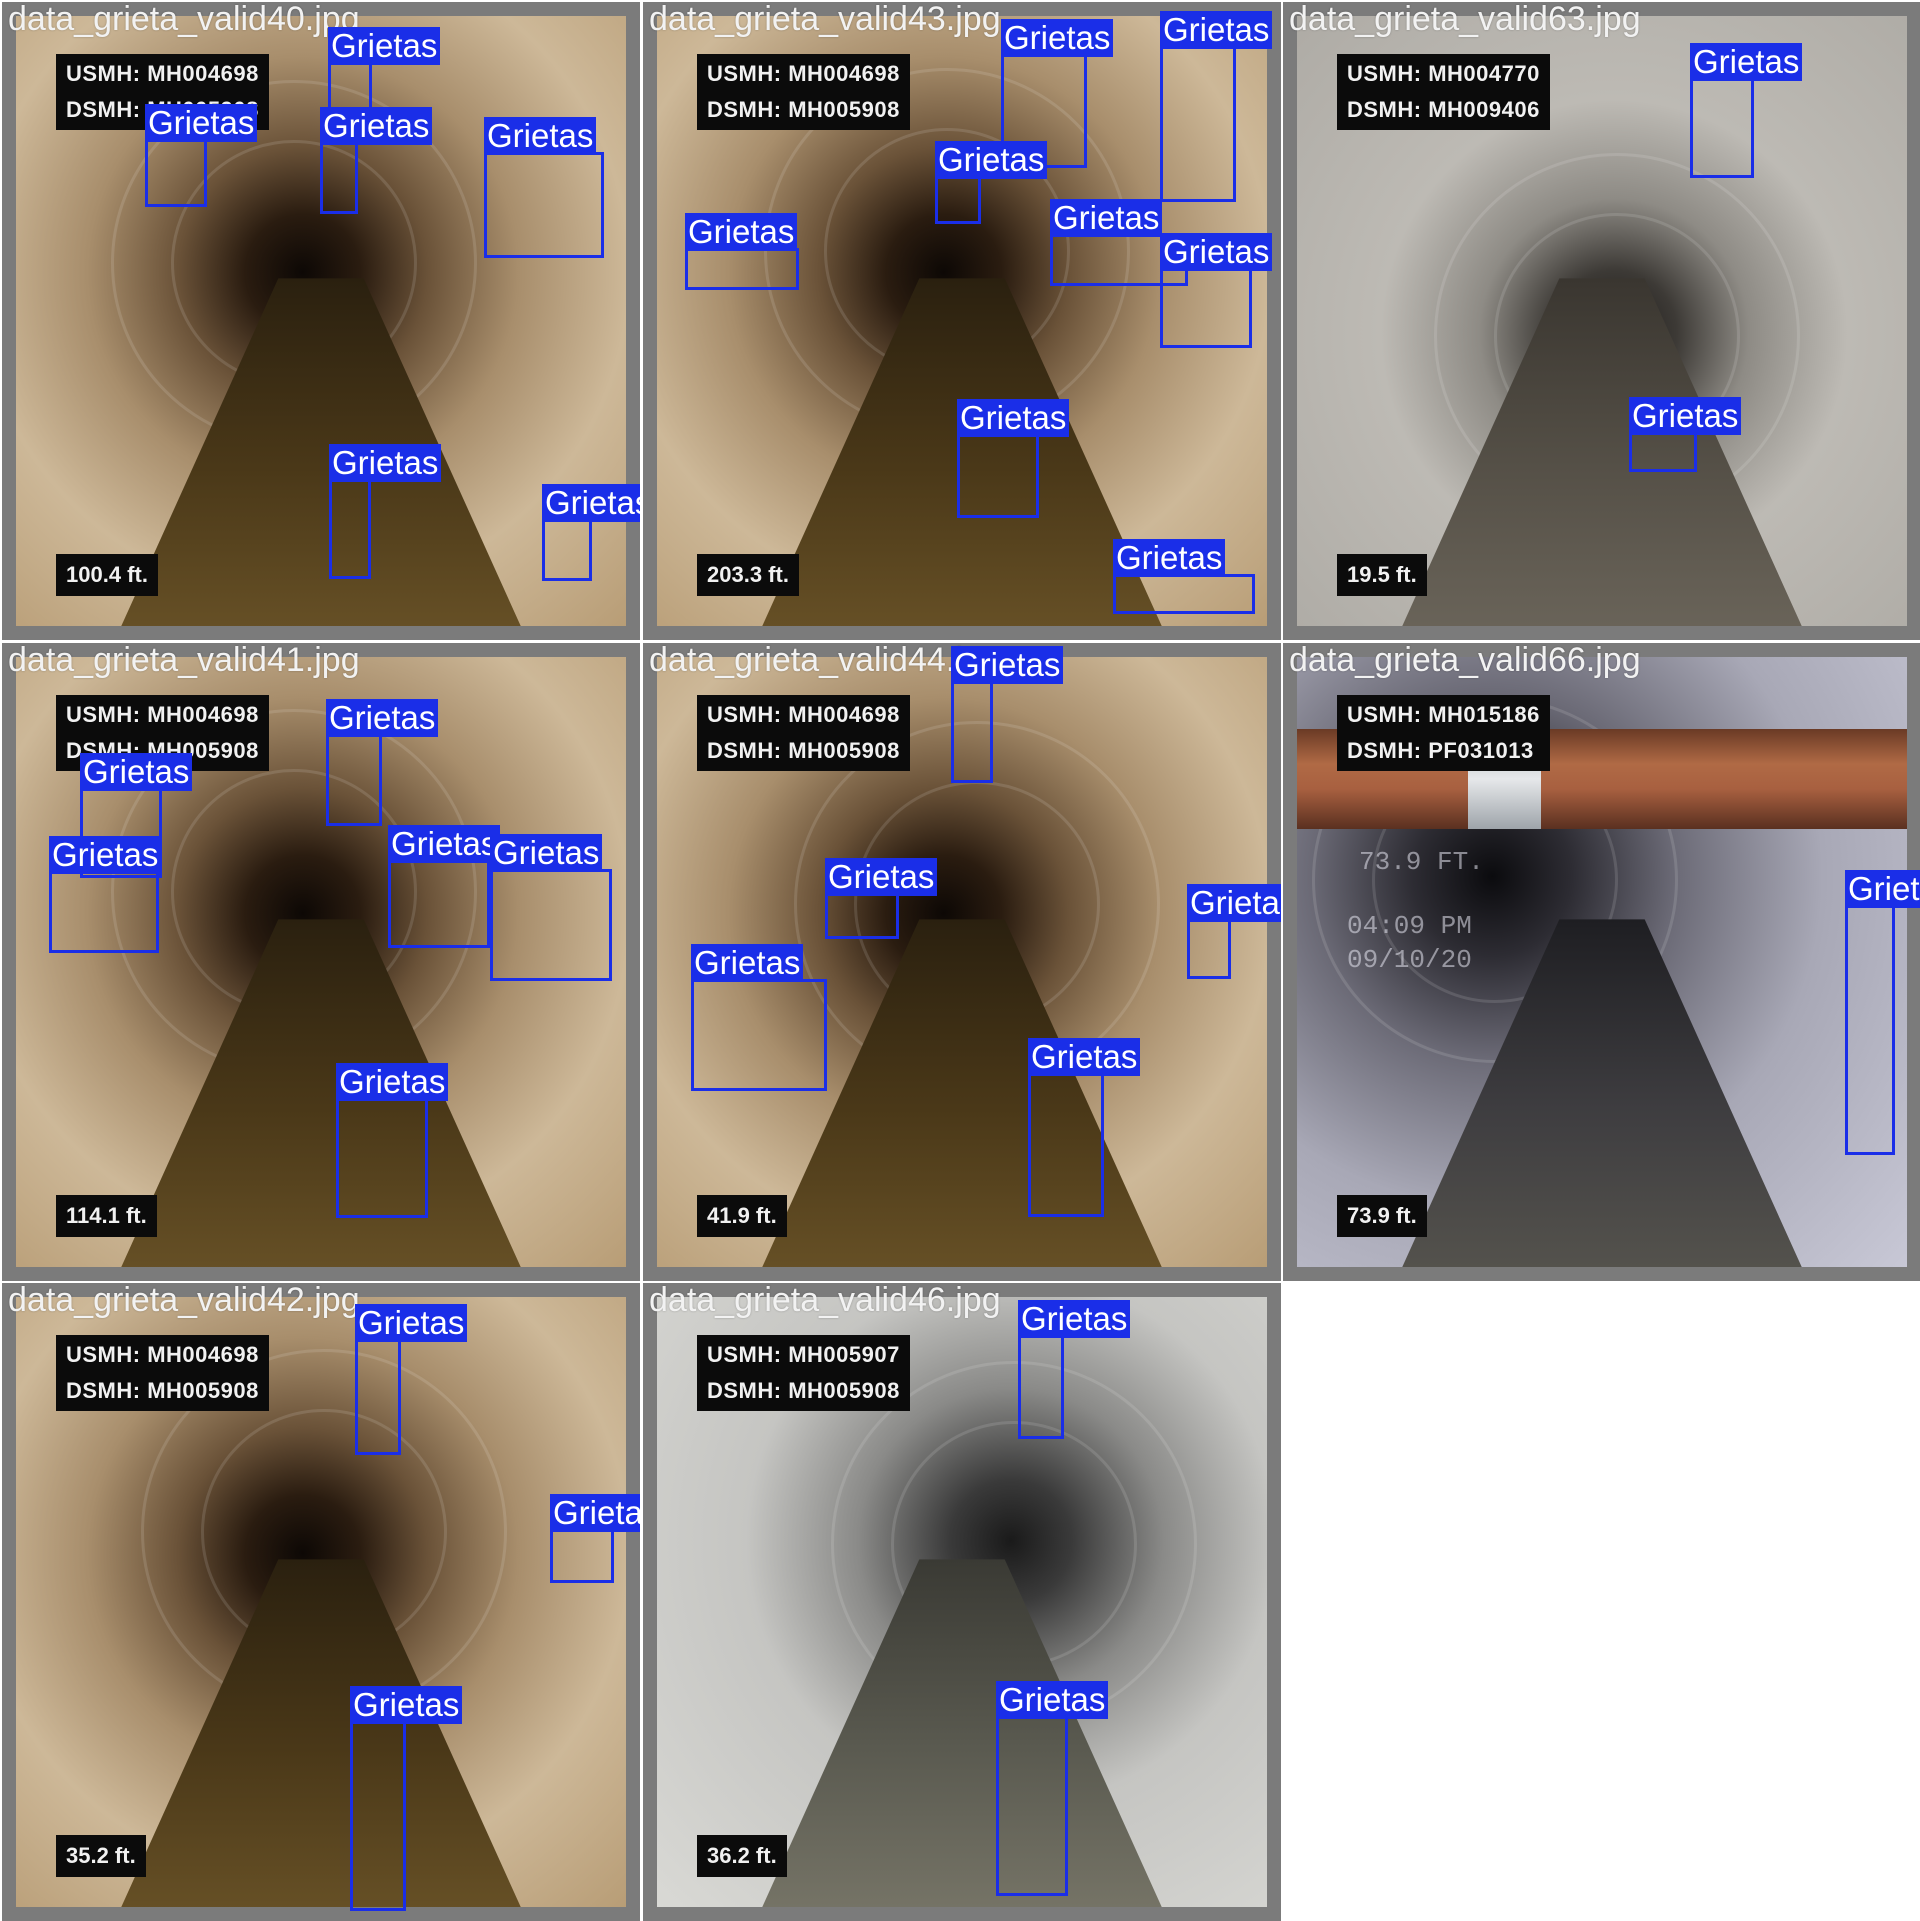  I want to click on pipe-inspection-photo: USMH: MH005907 DSMH: MH005908 36.2 ft., so click(962, 1602).